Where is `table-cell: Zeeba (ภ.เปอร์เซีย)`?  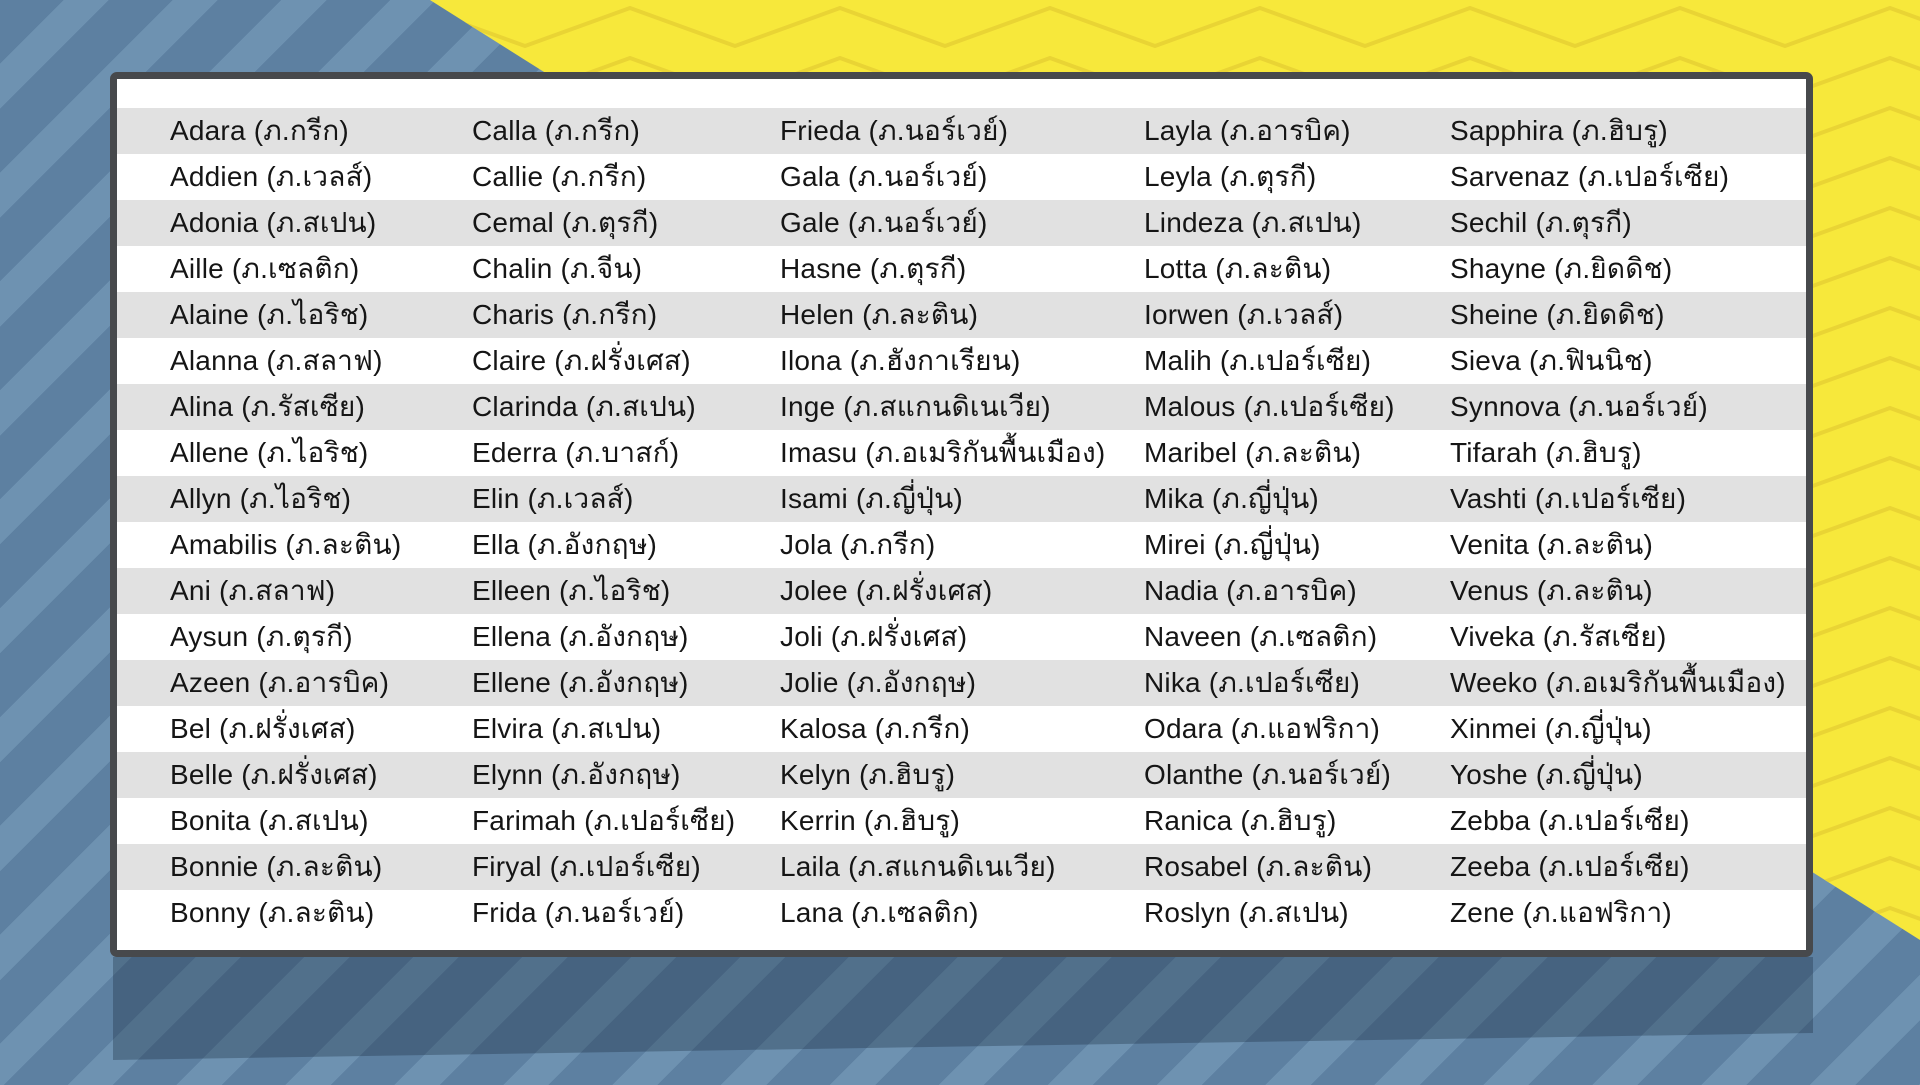
table-cell: Zeeba (ภ.เปอร์เซีย) is located at coordinates (1570, 866).